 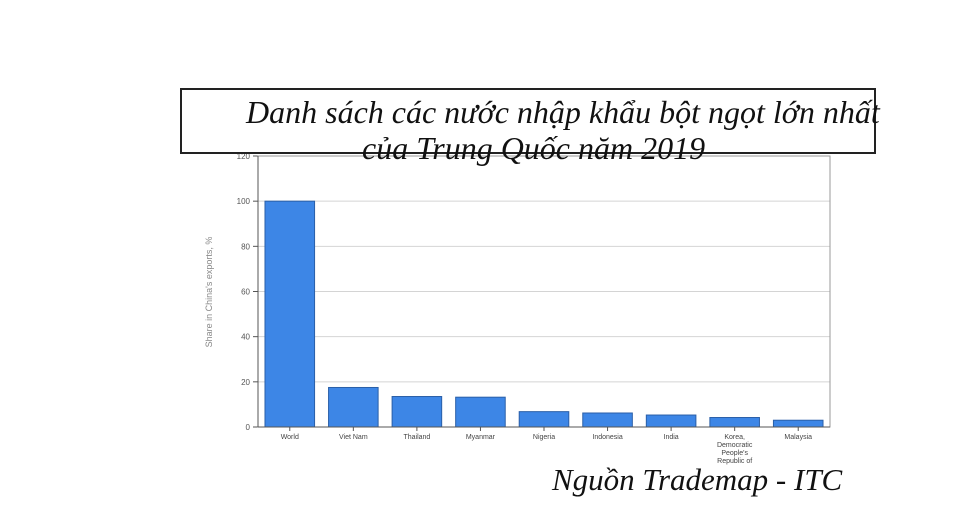 I want to click on y-tick-label: 80, so click(x=245, y=246).